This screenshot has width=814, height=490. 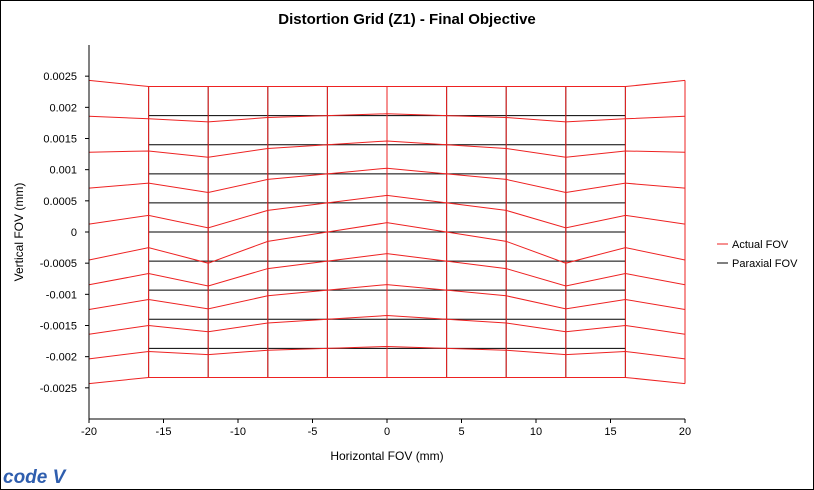 What do you see at coordinates (58, 264) in the screenshot?
I see `y-tick-label: -0.0005` at bounding box center [58, 264].